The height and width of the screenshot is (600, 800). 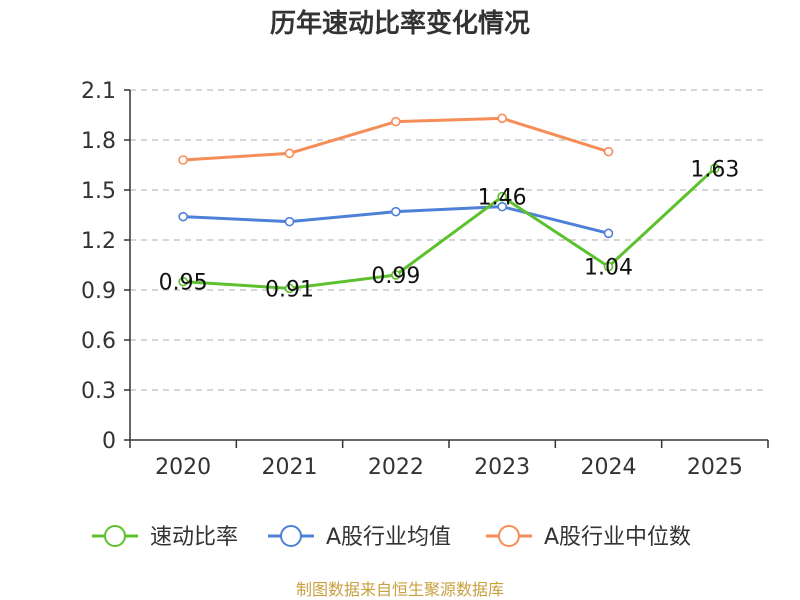 What do you see at coordinates (98, 341) in the screenshot?
I see `y-tick-label: 0.6` at bounding box center [98, 341].